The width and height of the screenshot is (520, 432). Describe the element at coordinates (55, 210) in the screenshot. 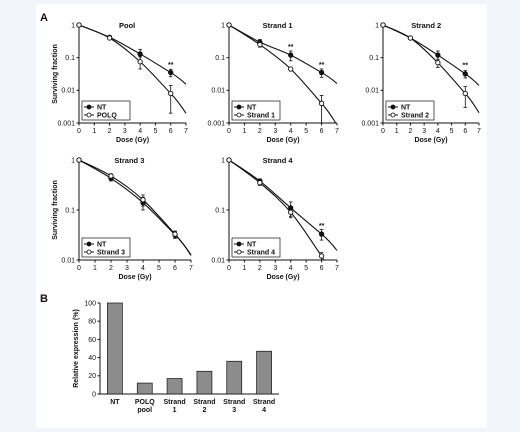

I see `y-axis-label: Surviving fraction` at that location.